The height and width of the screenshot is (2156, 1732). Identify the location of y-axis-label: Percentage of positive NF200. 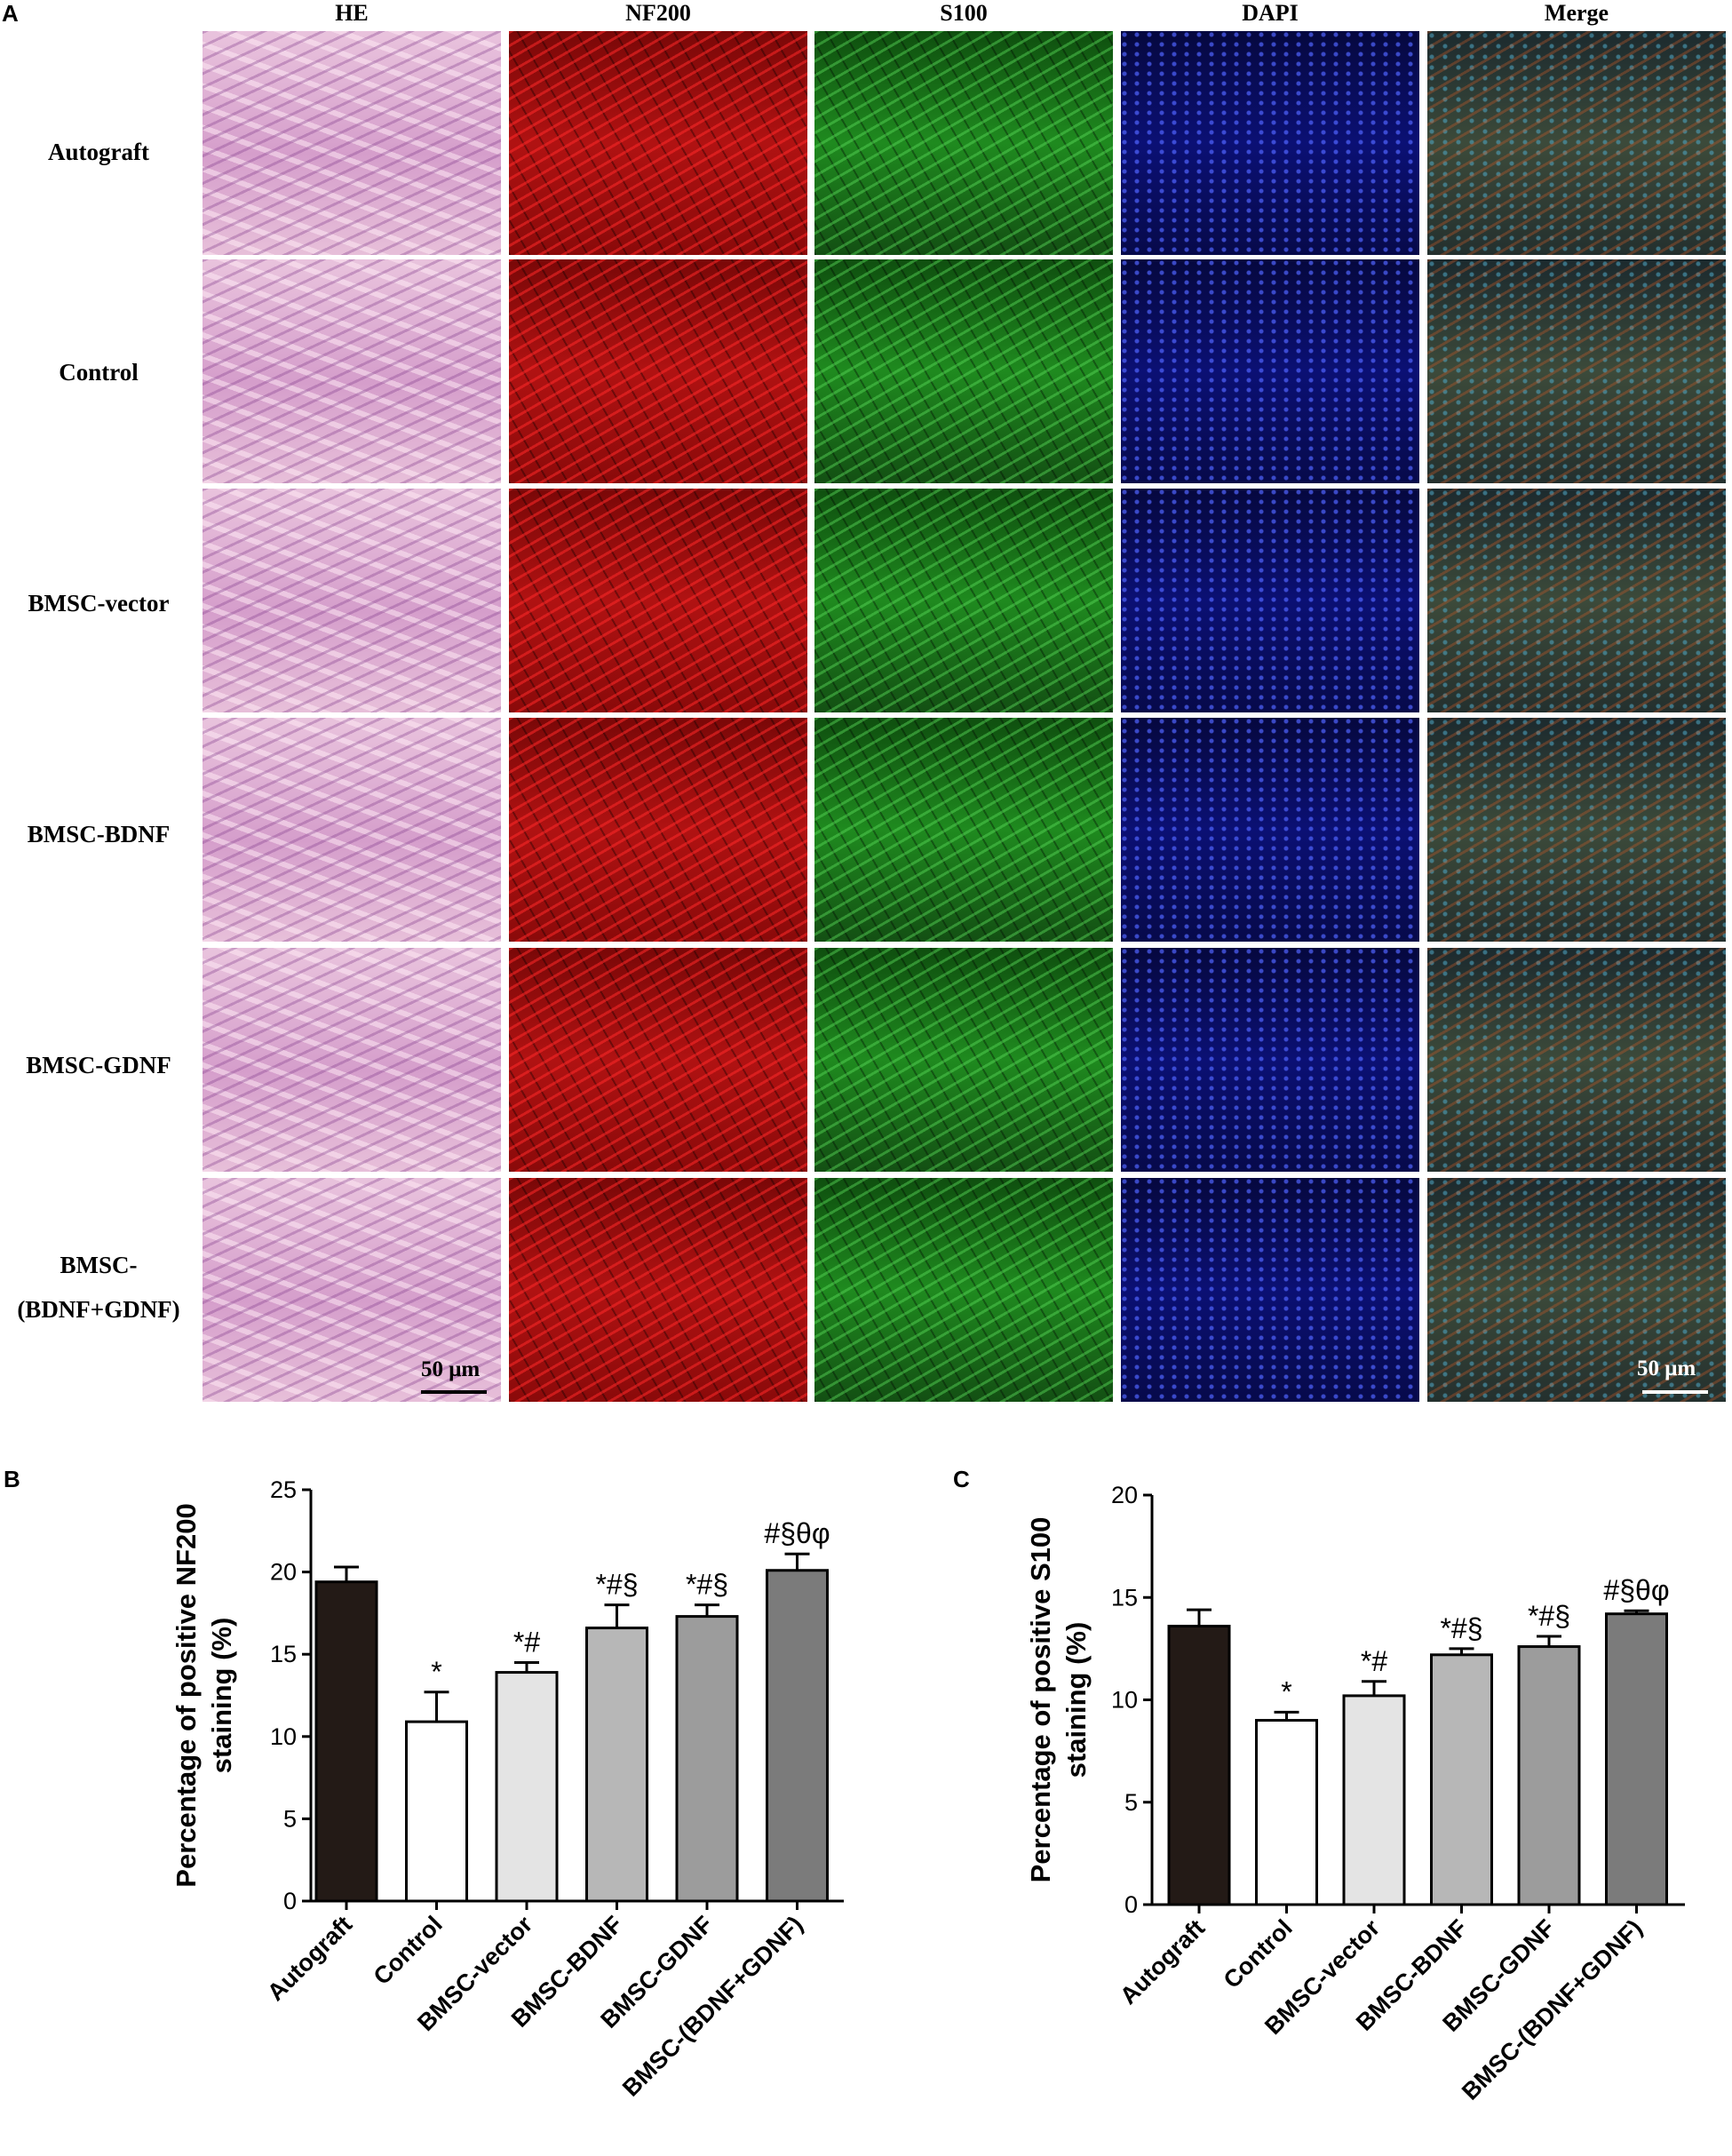
(186, 1695).